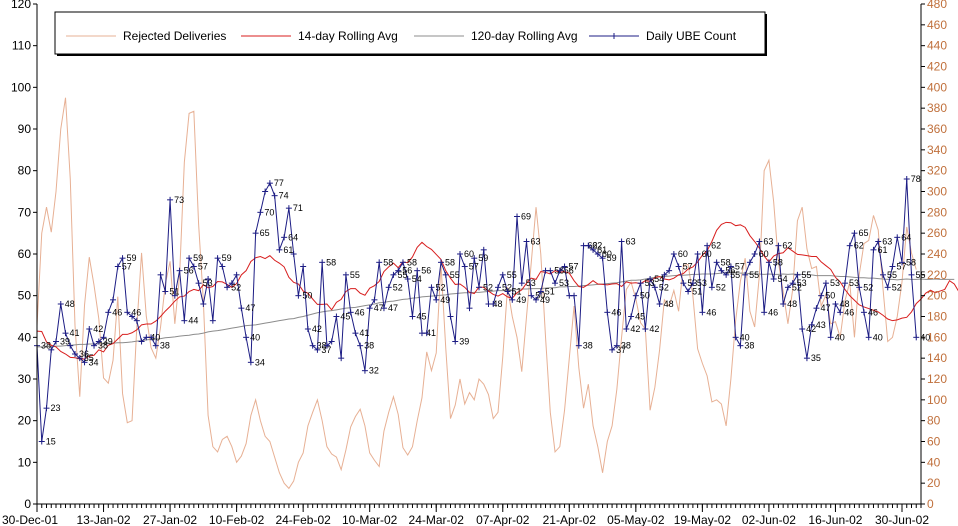 The height and width of the screenshot is (526, 958). Describe the element at coordinates (331, 262) in the screenshot. I see `ube-point-label: 58` at that location.